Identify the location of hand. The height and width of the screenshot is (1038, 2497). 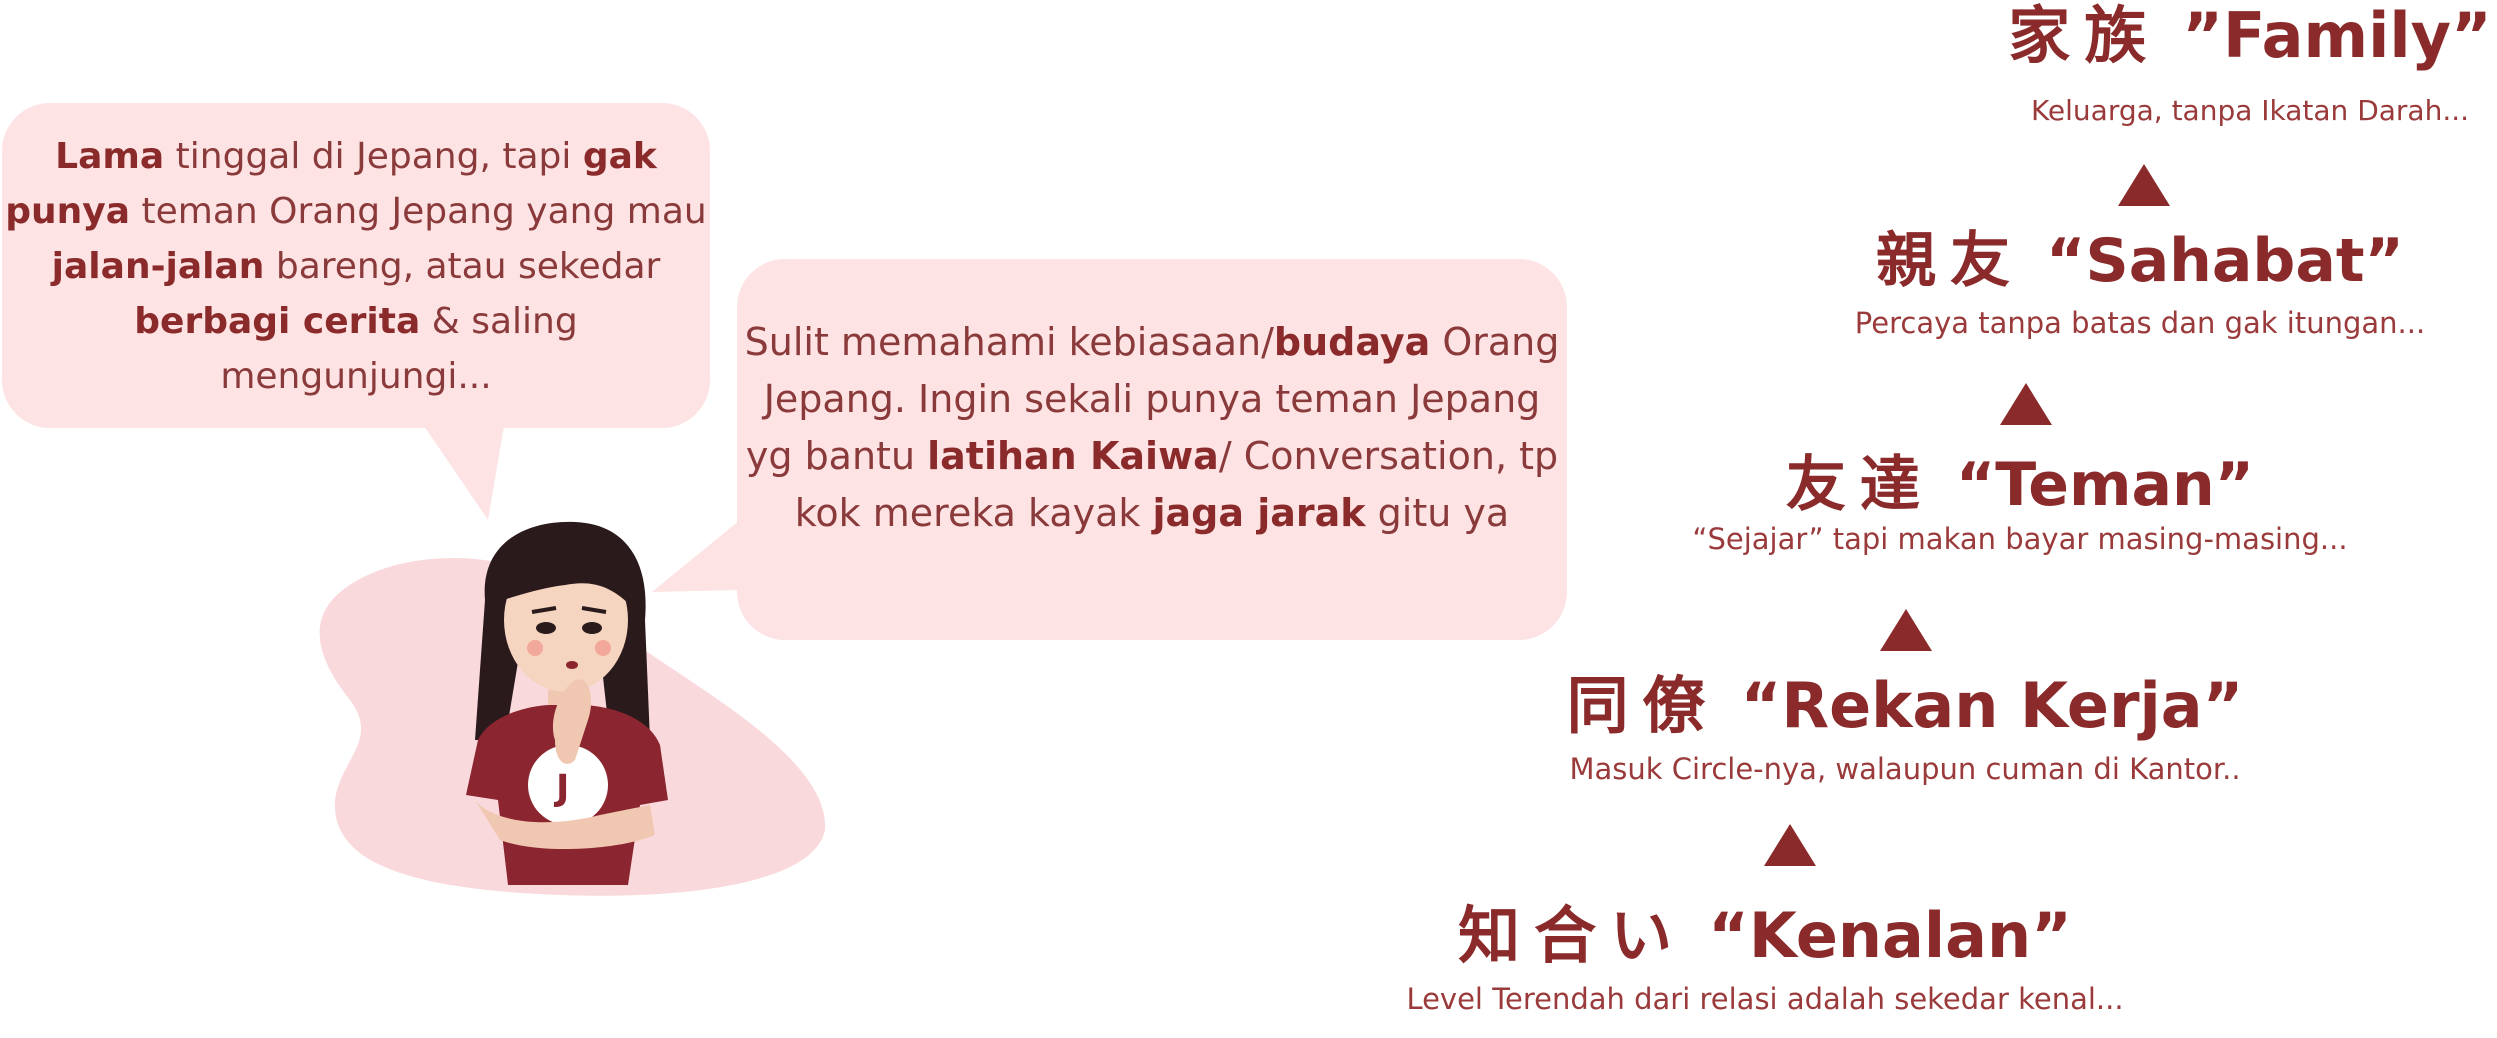
(572, 721).